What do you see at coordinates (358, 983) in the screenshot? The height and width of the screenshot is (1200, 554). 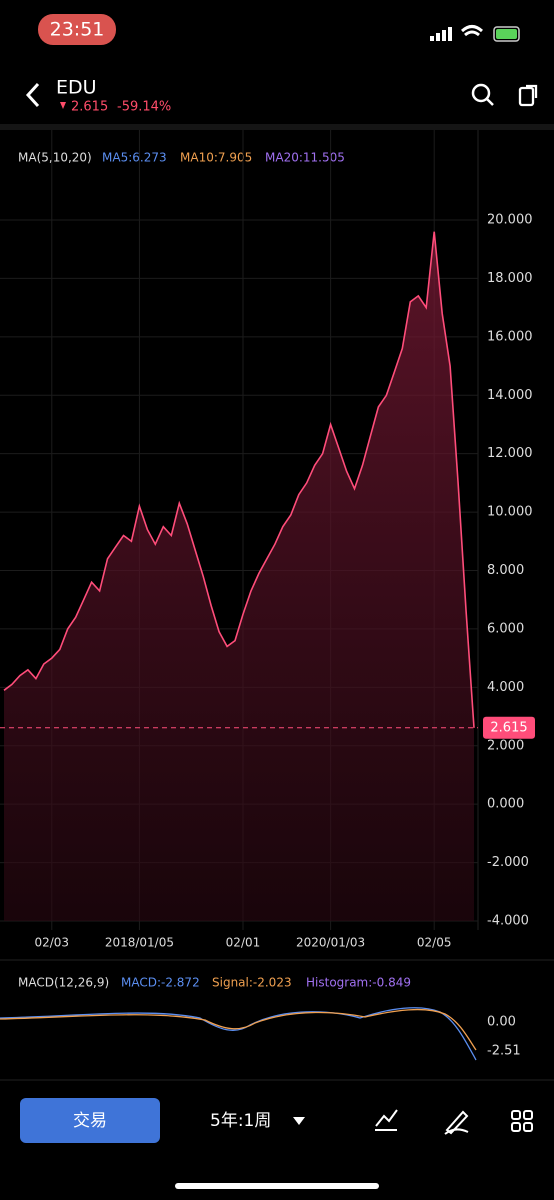 I see `histogram-value: Histogram:-0.849` at bounding box center [358, 983].